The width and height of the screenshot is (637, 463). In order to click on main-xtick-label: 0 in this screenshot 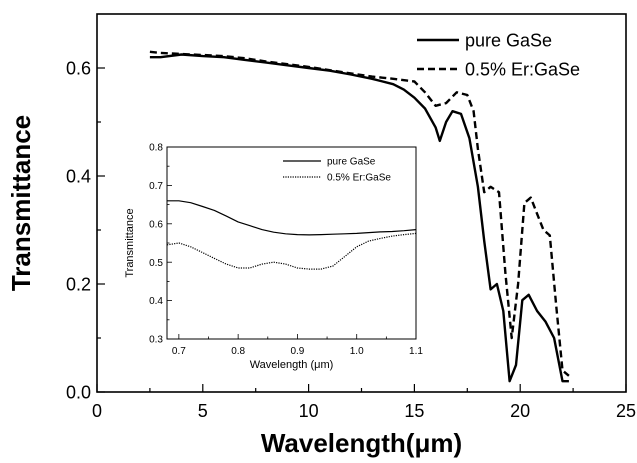, I will do `click(97, 411)`.